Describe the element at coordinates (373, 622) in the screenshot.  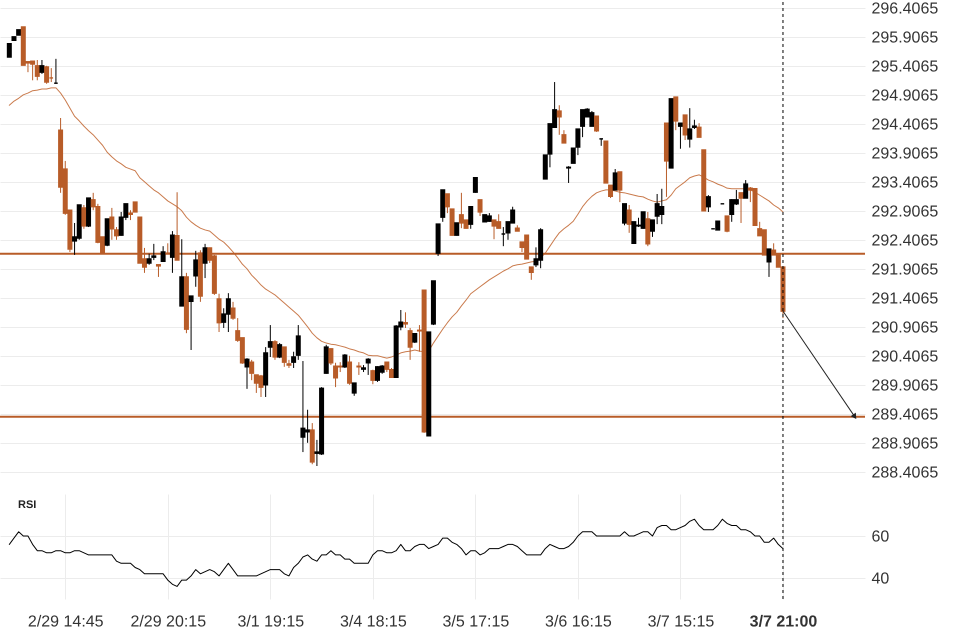
I see `x-tick-label: 3/4 18:15` at that location.